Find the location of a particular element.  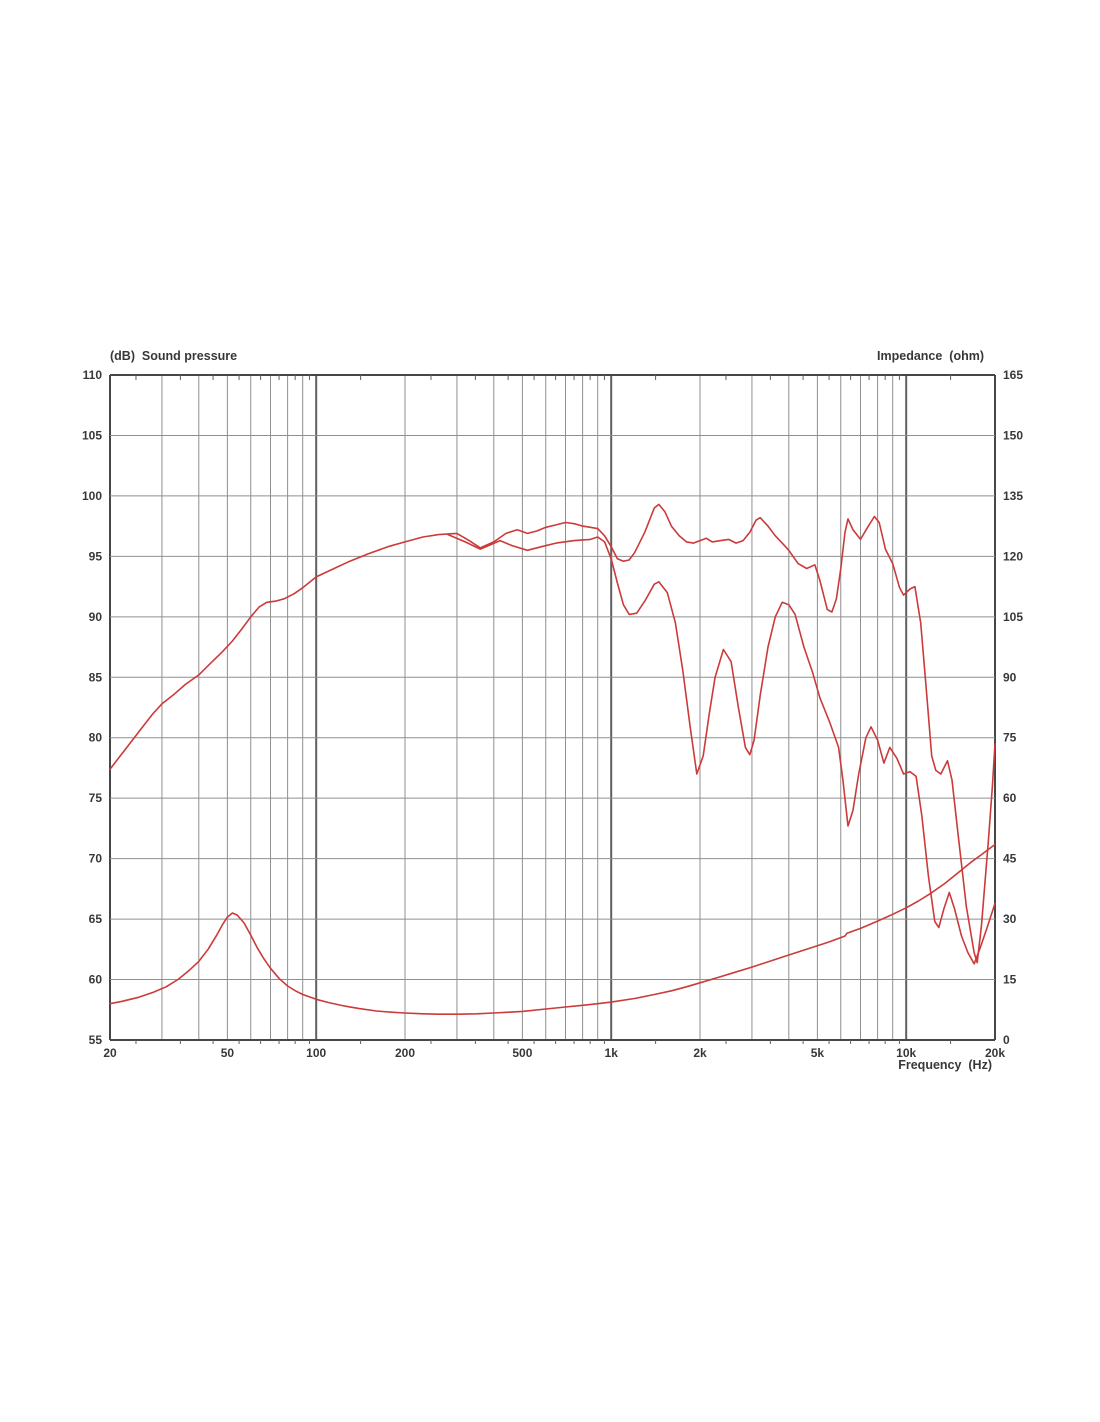

x-tick-label: 20k is located at coordinates (995, 1053).